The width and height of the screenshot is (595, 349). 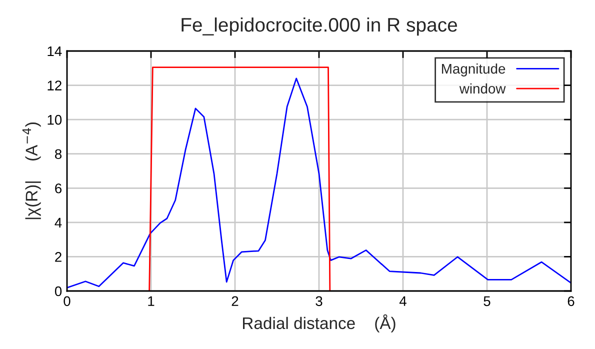 What do you see at coordinates (319, 301) in the screenshot?
I see `x-tick-label: 3` at bounding box center [319, 301].